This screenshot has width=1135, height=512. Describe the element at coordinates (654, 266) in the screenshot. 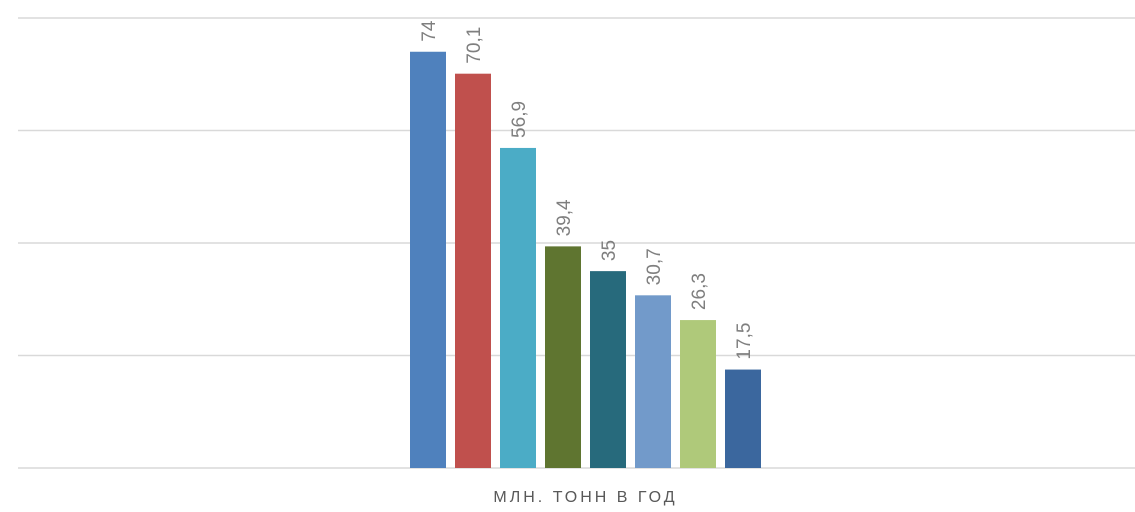

I see `data-label: 30,7` at that location.